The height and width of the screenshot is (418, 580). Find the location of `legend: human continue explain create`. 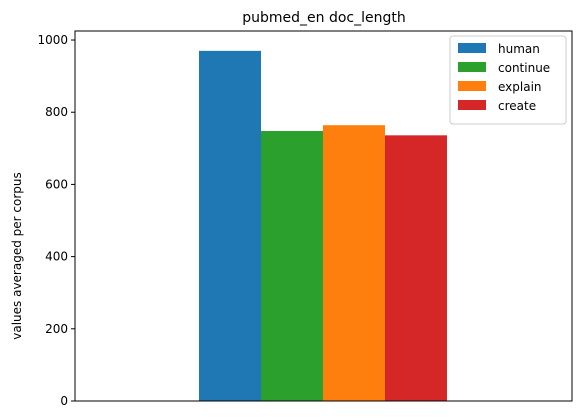

legend: human continue explain create is located at coordinates (508, 80).